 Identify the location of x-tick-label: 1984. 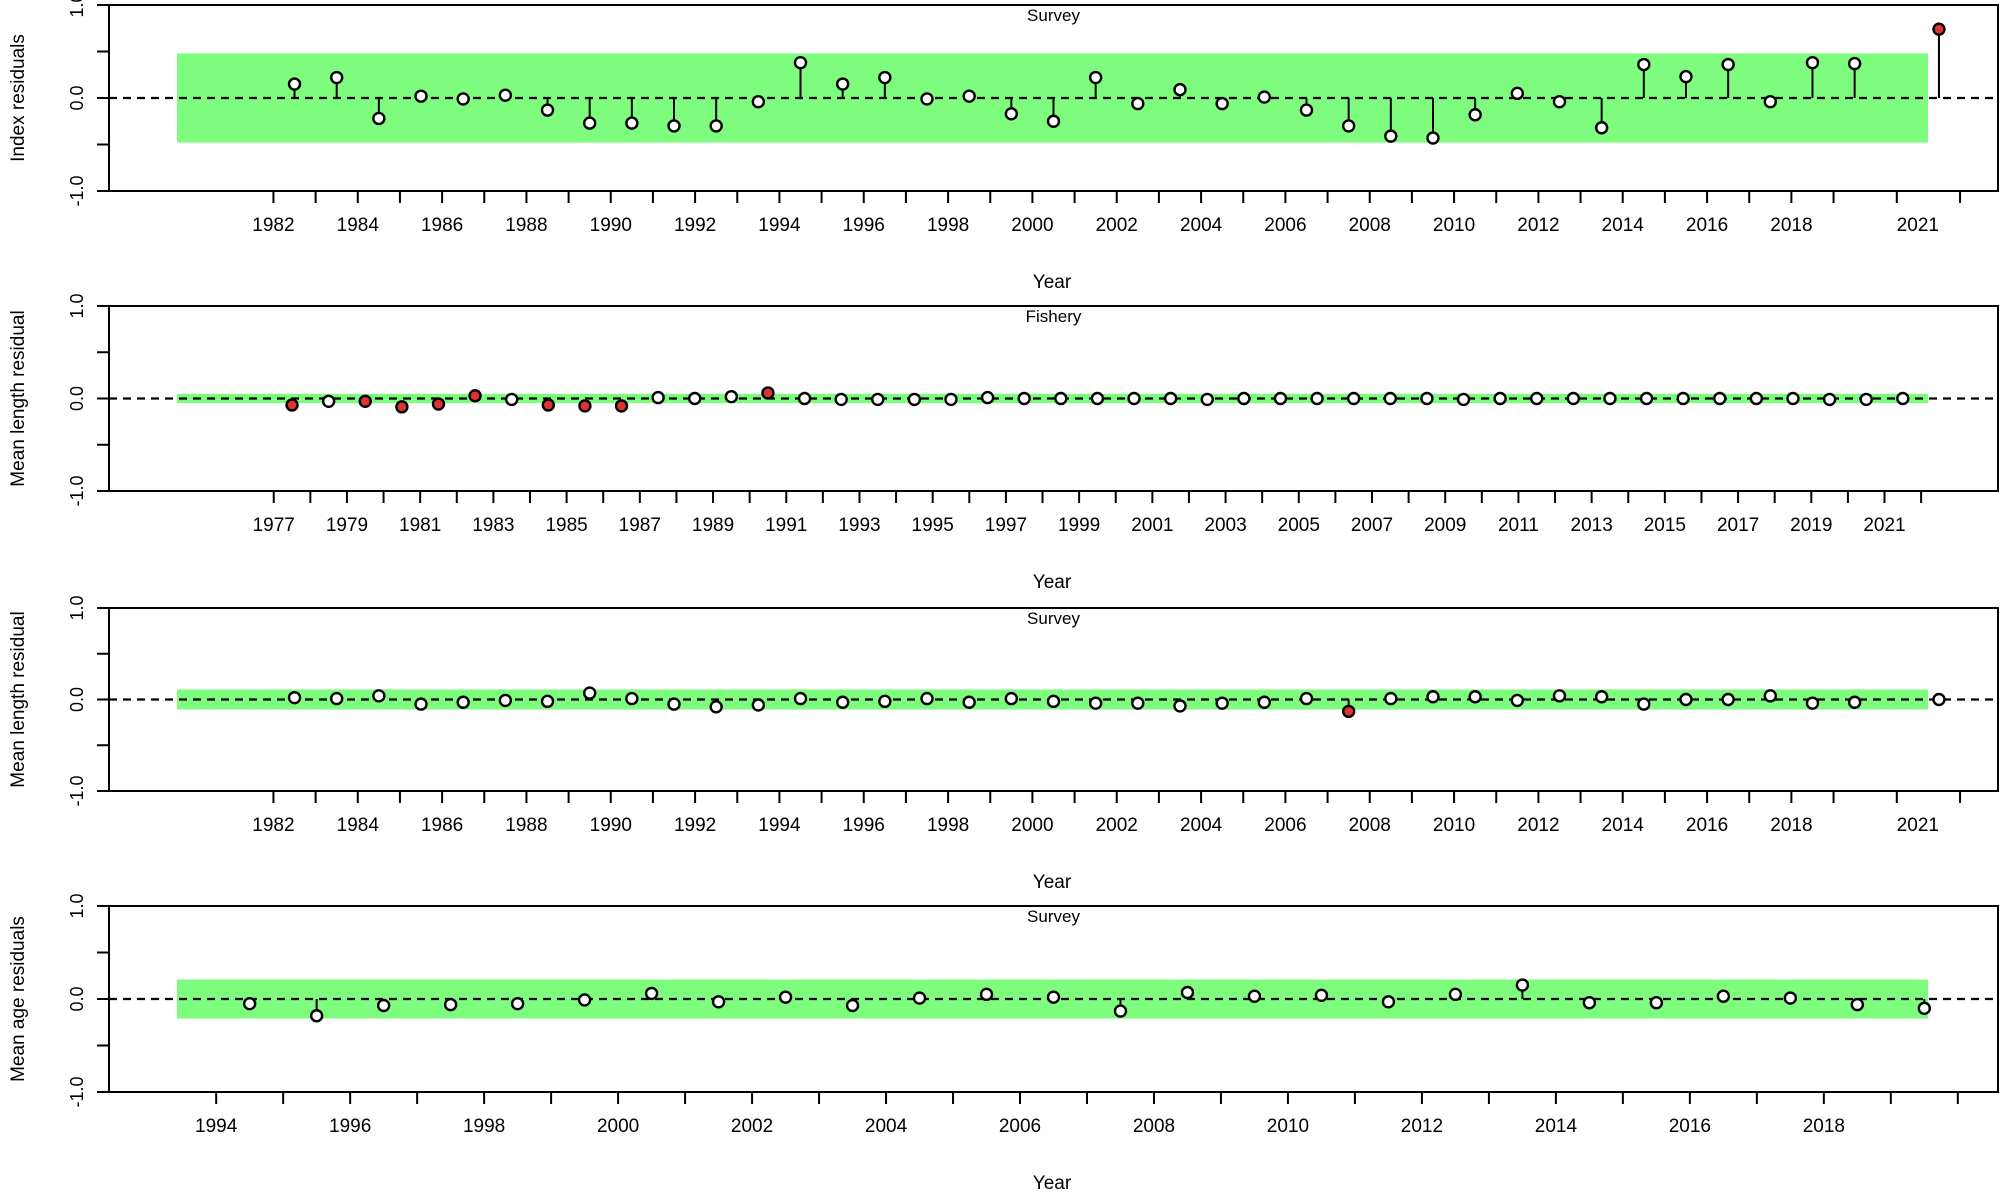
(358, 225).